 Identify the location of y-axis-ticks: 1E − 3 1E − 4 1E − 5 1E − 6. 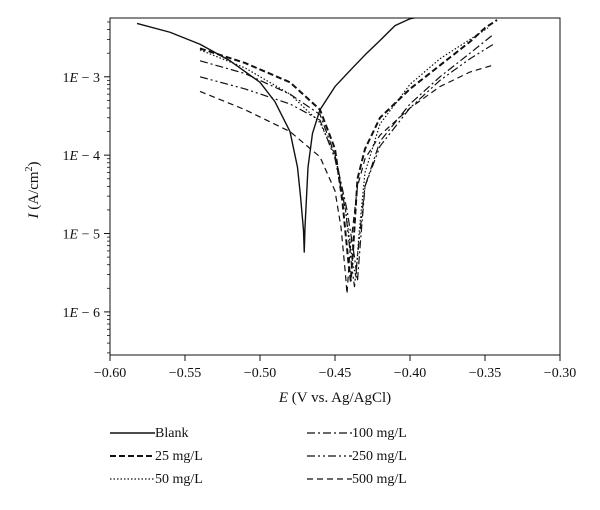
(86, 187).